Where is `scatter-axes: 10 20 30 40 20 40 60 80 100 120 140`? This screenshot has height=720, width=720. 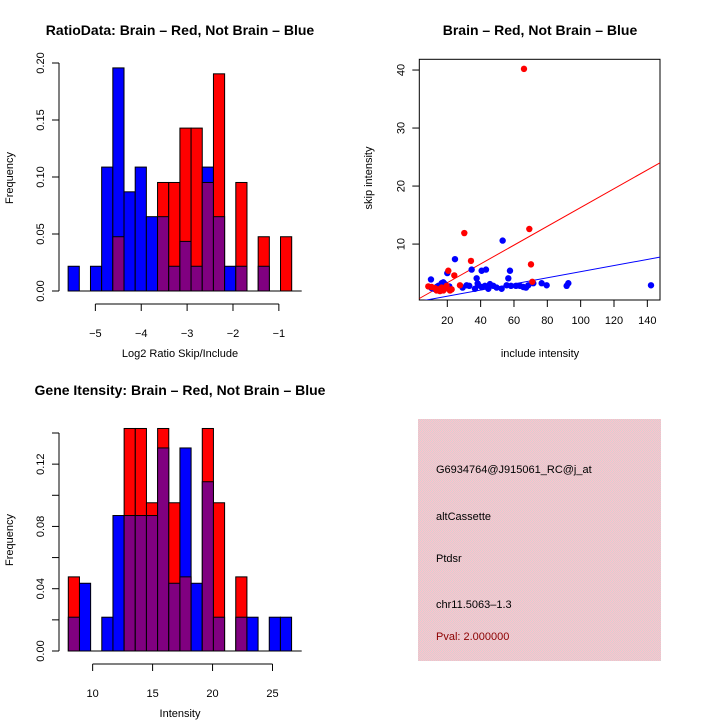 scatter-axes: 10 20 30 40 20 40 60 80 100 120 140 is located at coordinates (525, 195).